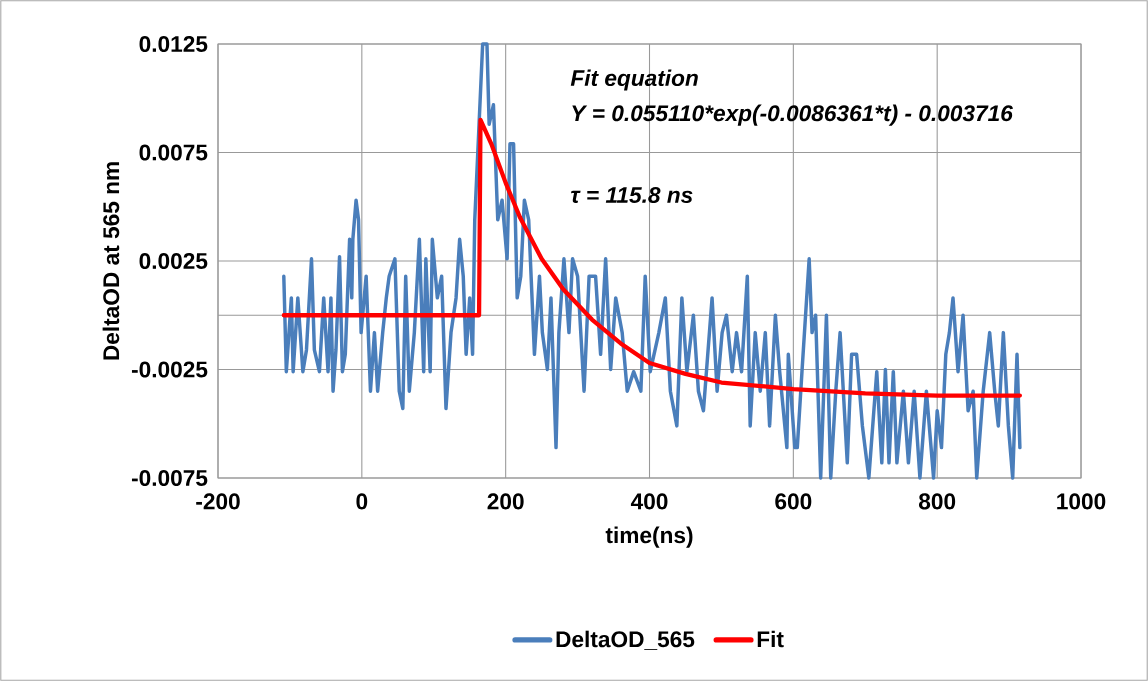 Image resolution: width=1148 pixels, height=681 pixels. What do you see at coordinates (937, 501) in the screenshot?
I see `x-tick-label: 800` at bounding box center [937, 501].